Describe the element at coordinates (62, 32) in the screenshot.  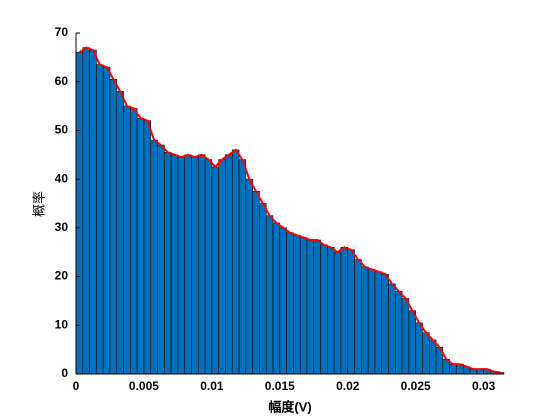
I see `y-tick-label: 70` at that location.